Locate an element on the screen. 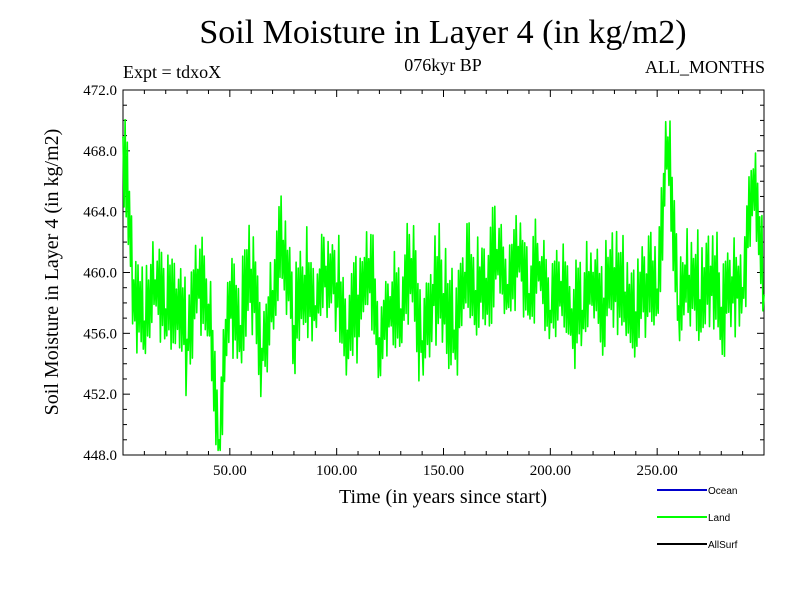  x-tick-labels: 50.00 100.00 150.00 200.00 250.00 is located at coordinates (445, 471).